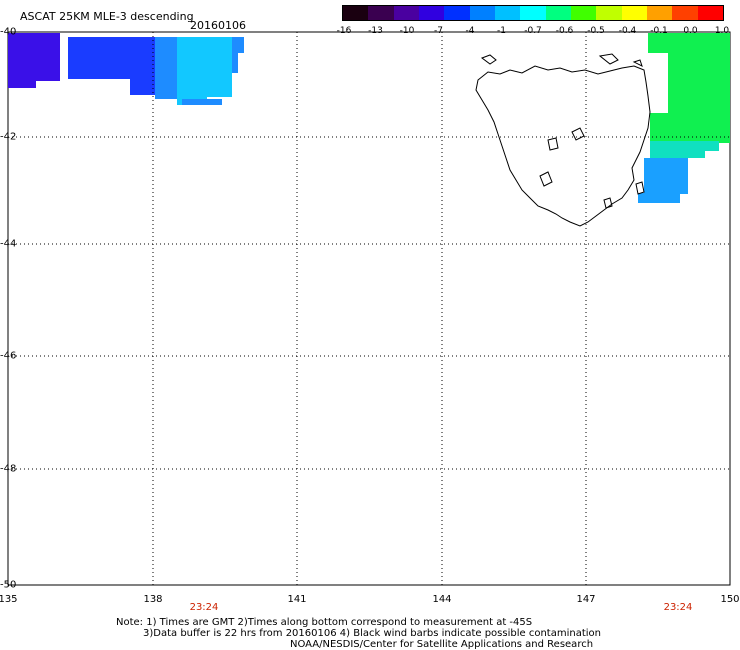 This screenshot has width=740, height=650. What do you see at coordinates (8, 137) in the screenshot?
I see `lat-label: -42` at bounding box center [8, 137].